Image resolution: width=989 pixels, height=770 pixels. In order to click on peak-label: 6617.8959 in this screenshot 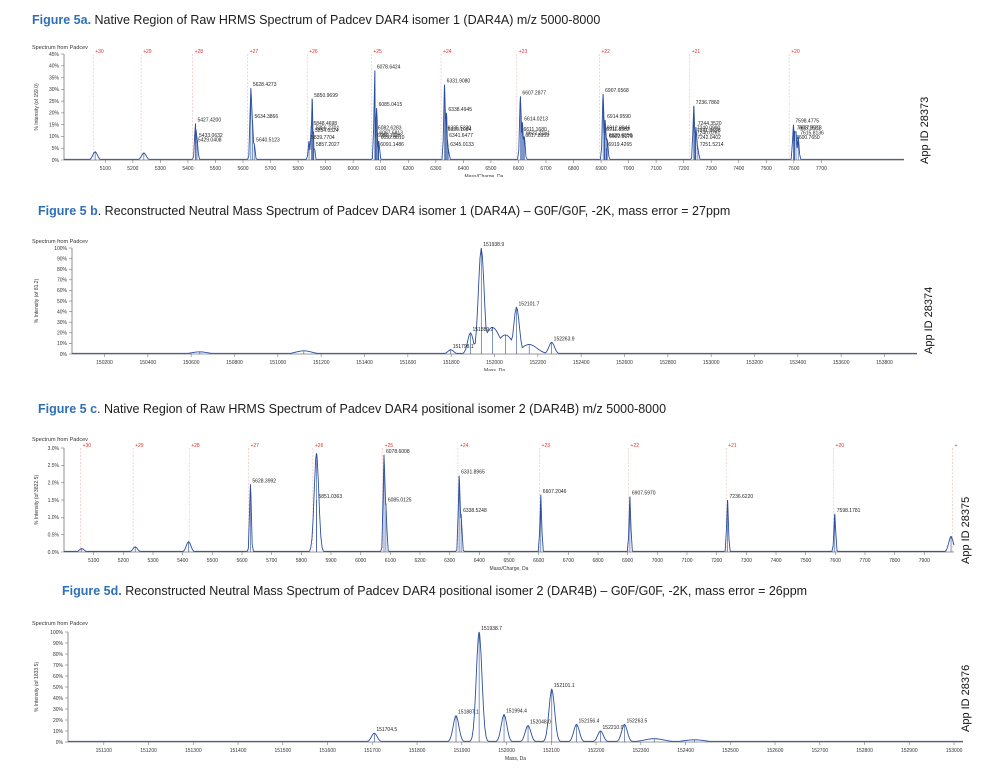, I will do `click(537, 136)`.